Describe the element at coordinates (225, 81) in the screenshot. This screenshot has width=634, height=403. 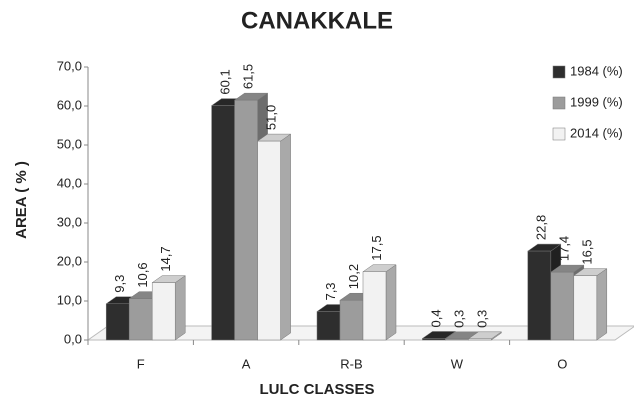
I see `value-label: 60,1` at that location.